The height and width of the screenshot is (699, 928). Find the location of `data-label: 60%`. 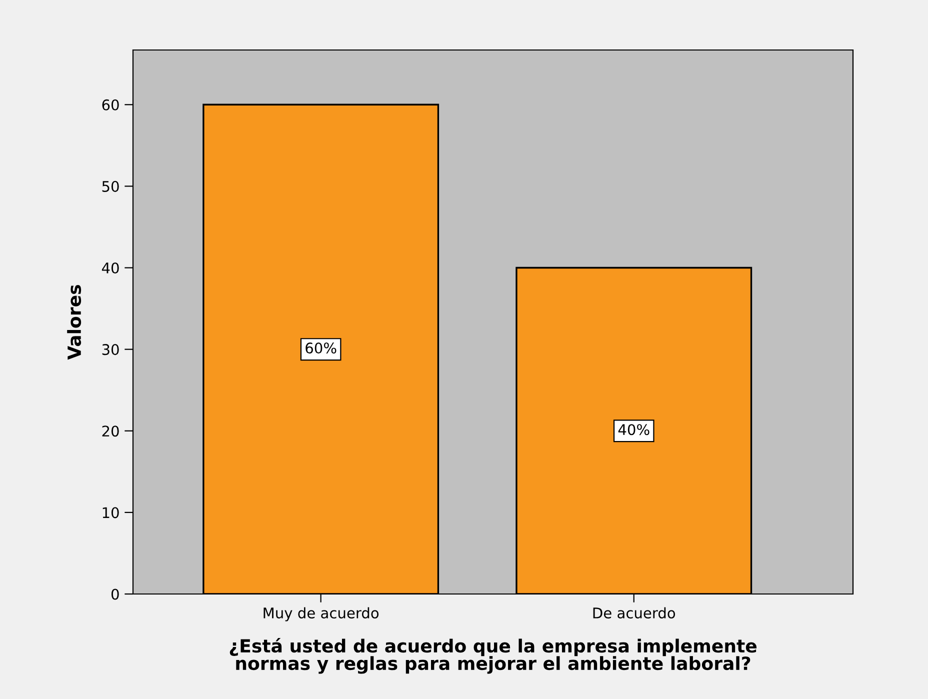

data-label: 60% is located at coordinates (321, 348).